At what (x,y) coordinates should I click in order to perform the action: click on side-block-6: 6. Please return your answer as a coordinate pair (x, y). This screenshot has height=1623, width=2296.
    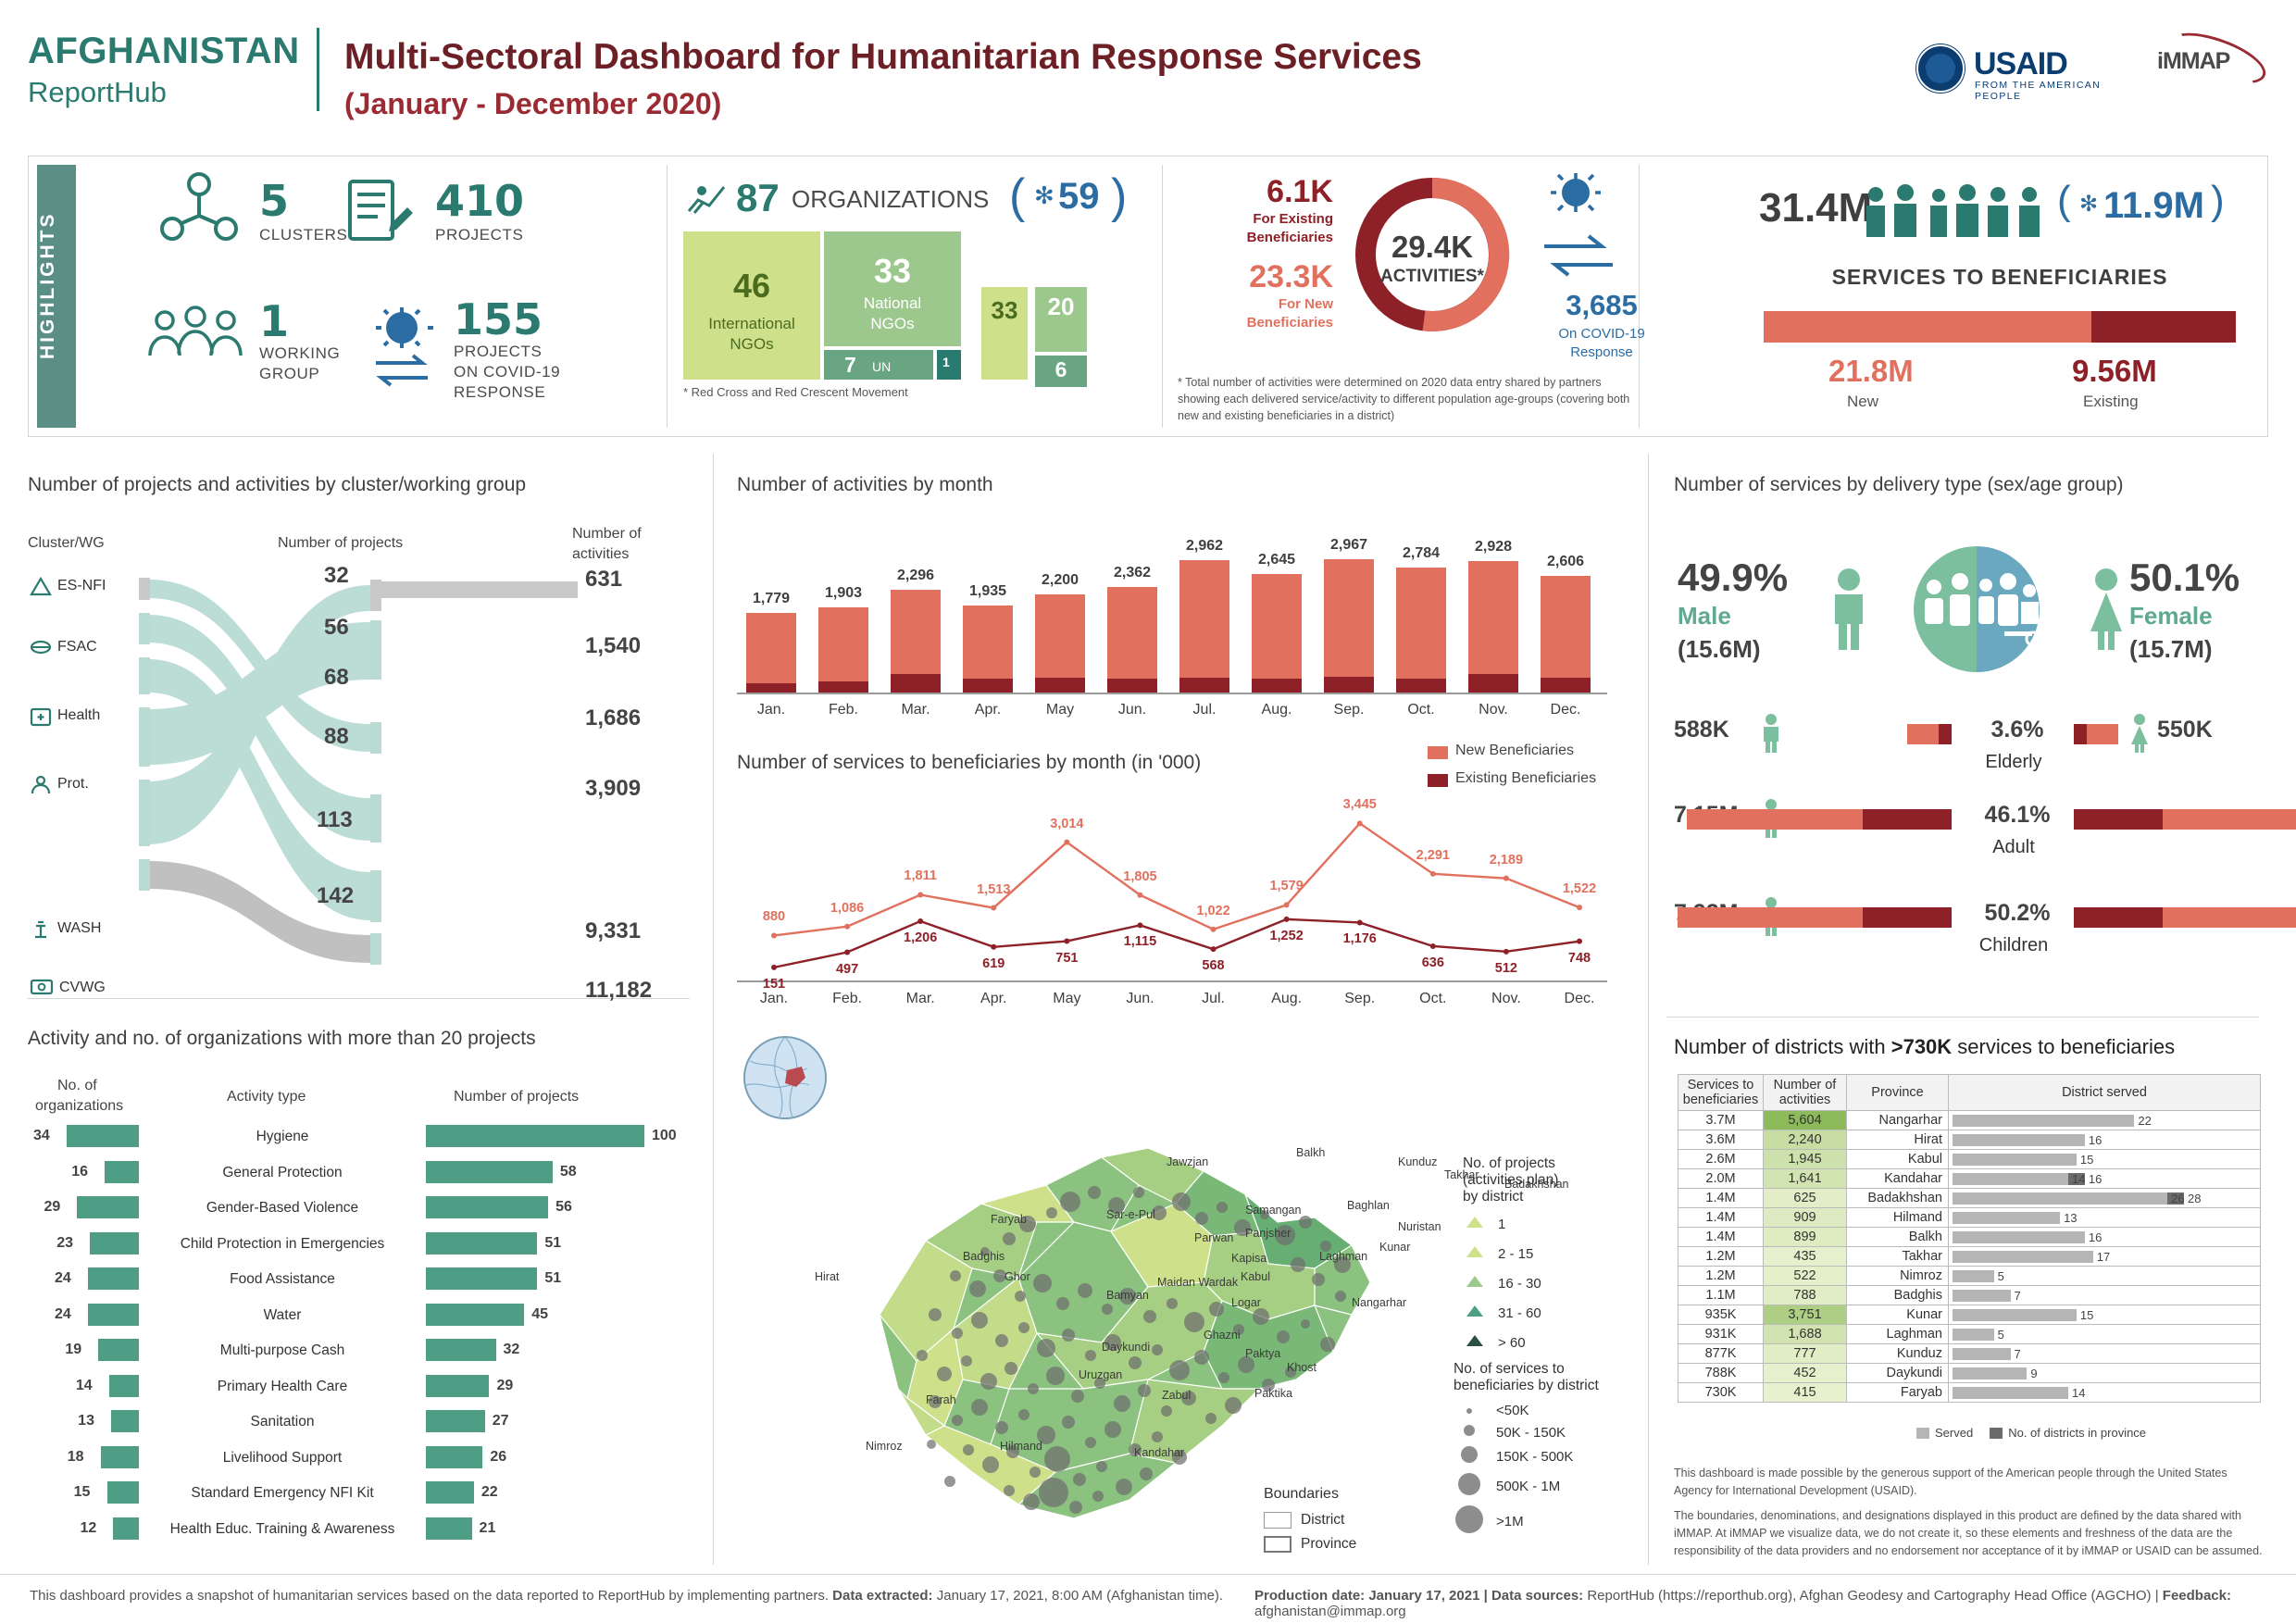
    Looking at the image, I should click on (1061, 371).